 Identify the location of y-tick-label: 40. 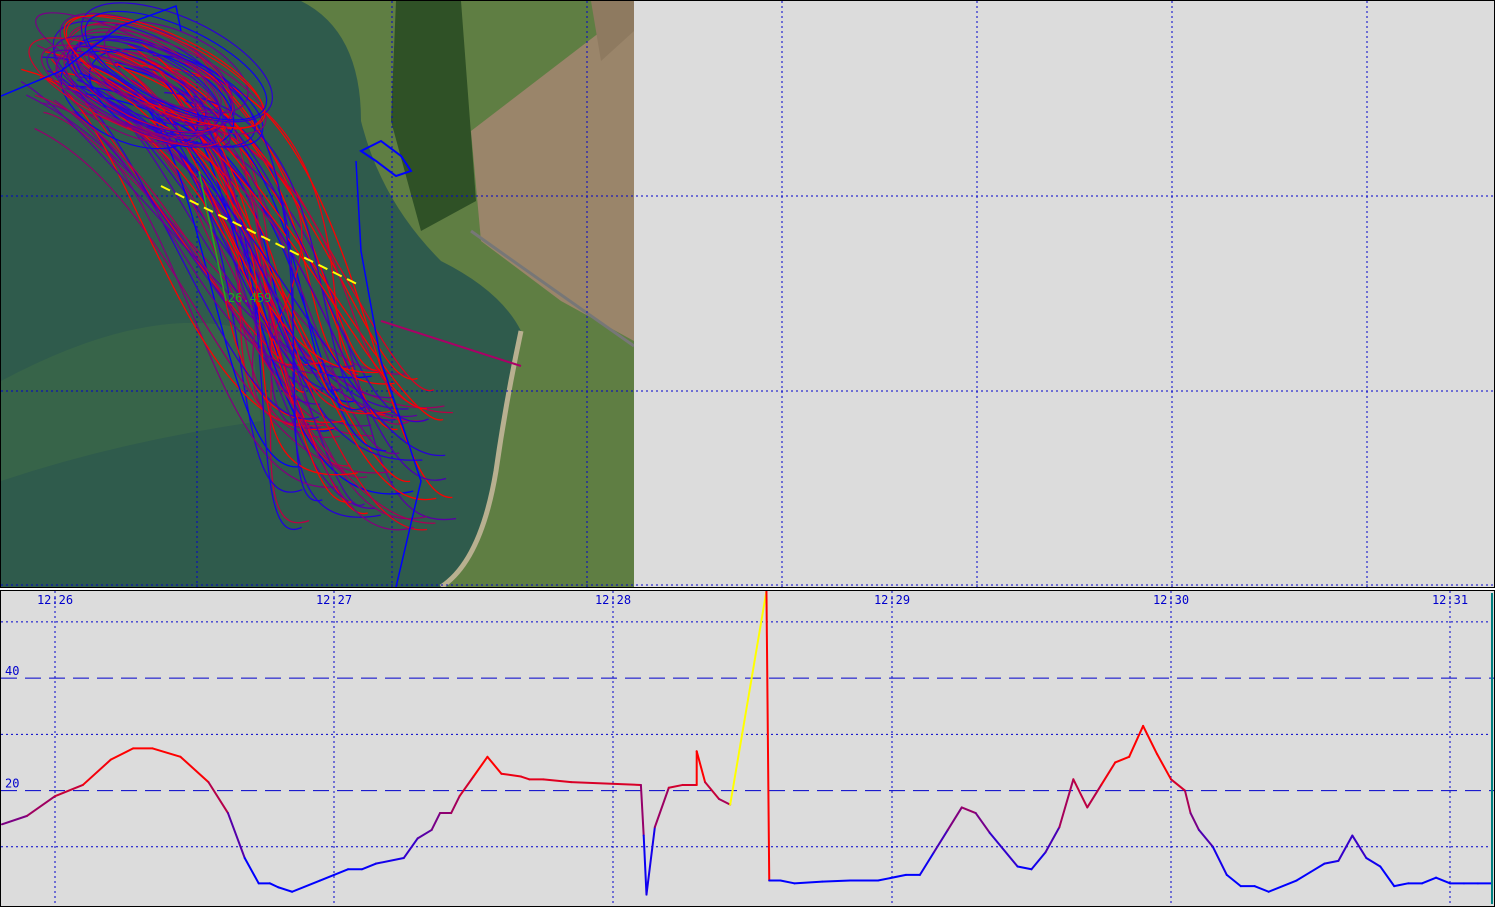
(12, 671).